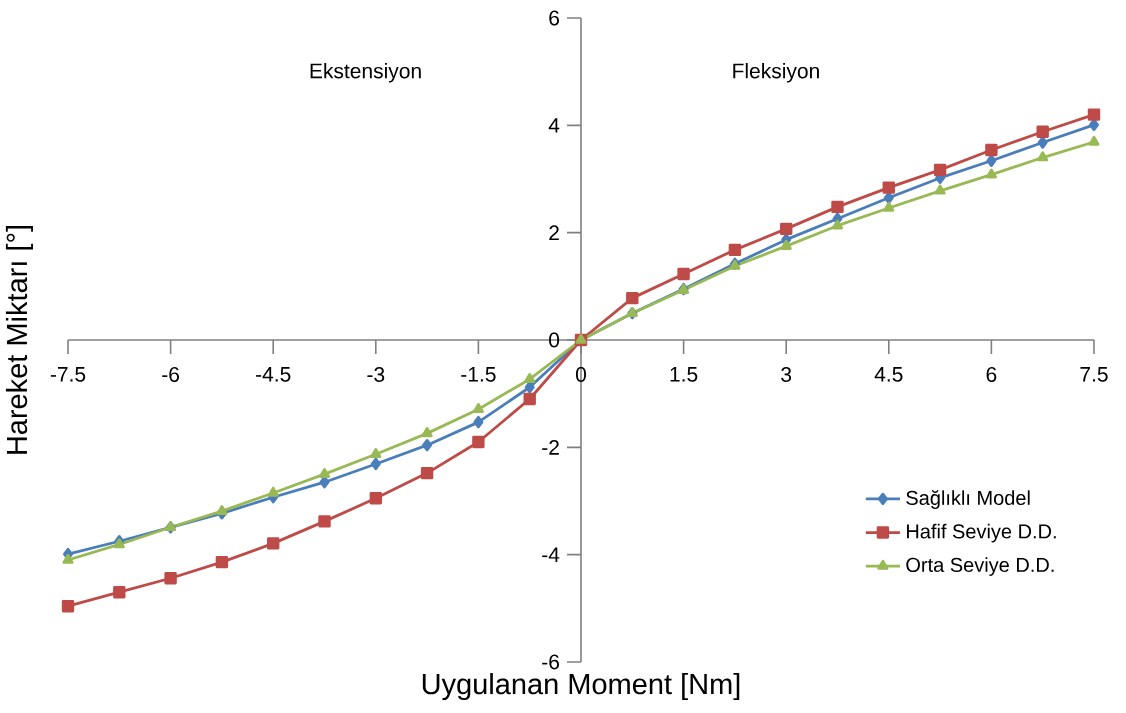 The width and height of the screenshot is (1126, 713). Describe the element at coordinates (1094, 374) in the screenshot. I see `x-tick-label: 7.5` at that location.